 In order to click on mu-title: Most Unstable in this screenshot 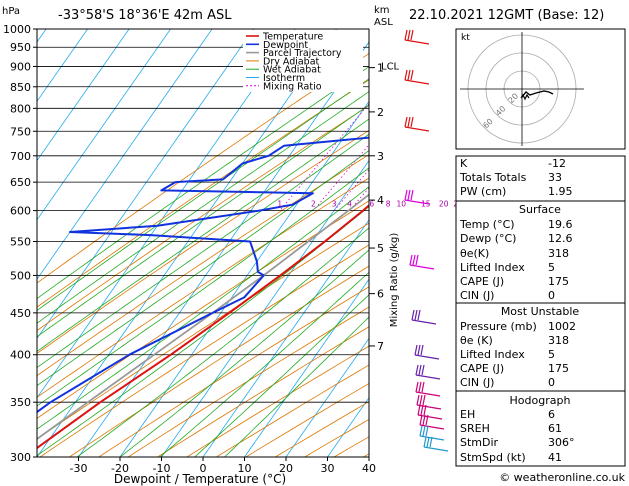, I will do `click(540, 311)`.